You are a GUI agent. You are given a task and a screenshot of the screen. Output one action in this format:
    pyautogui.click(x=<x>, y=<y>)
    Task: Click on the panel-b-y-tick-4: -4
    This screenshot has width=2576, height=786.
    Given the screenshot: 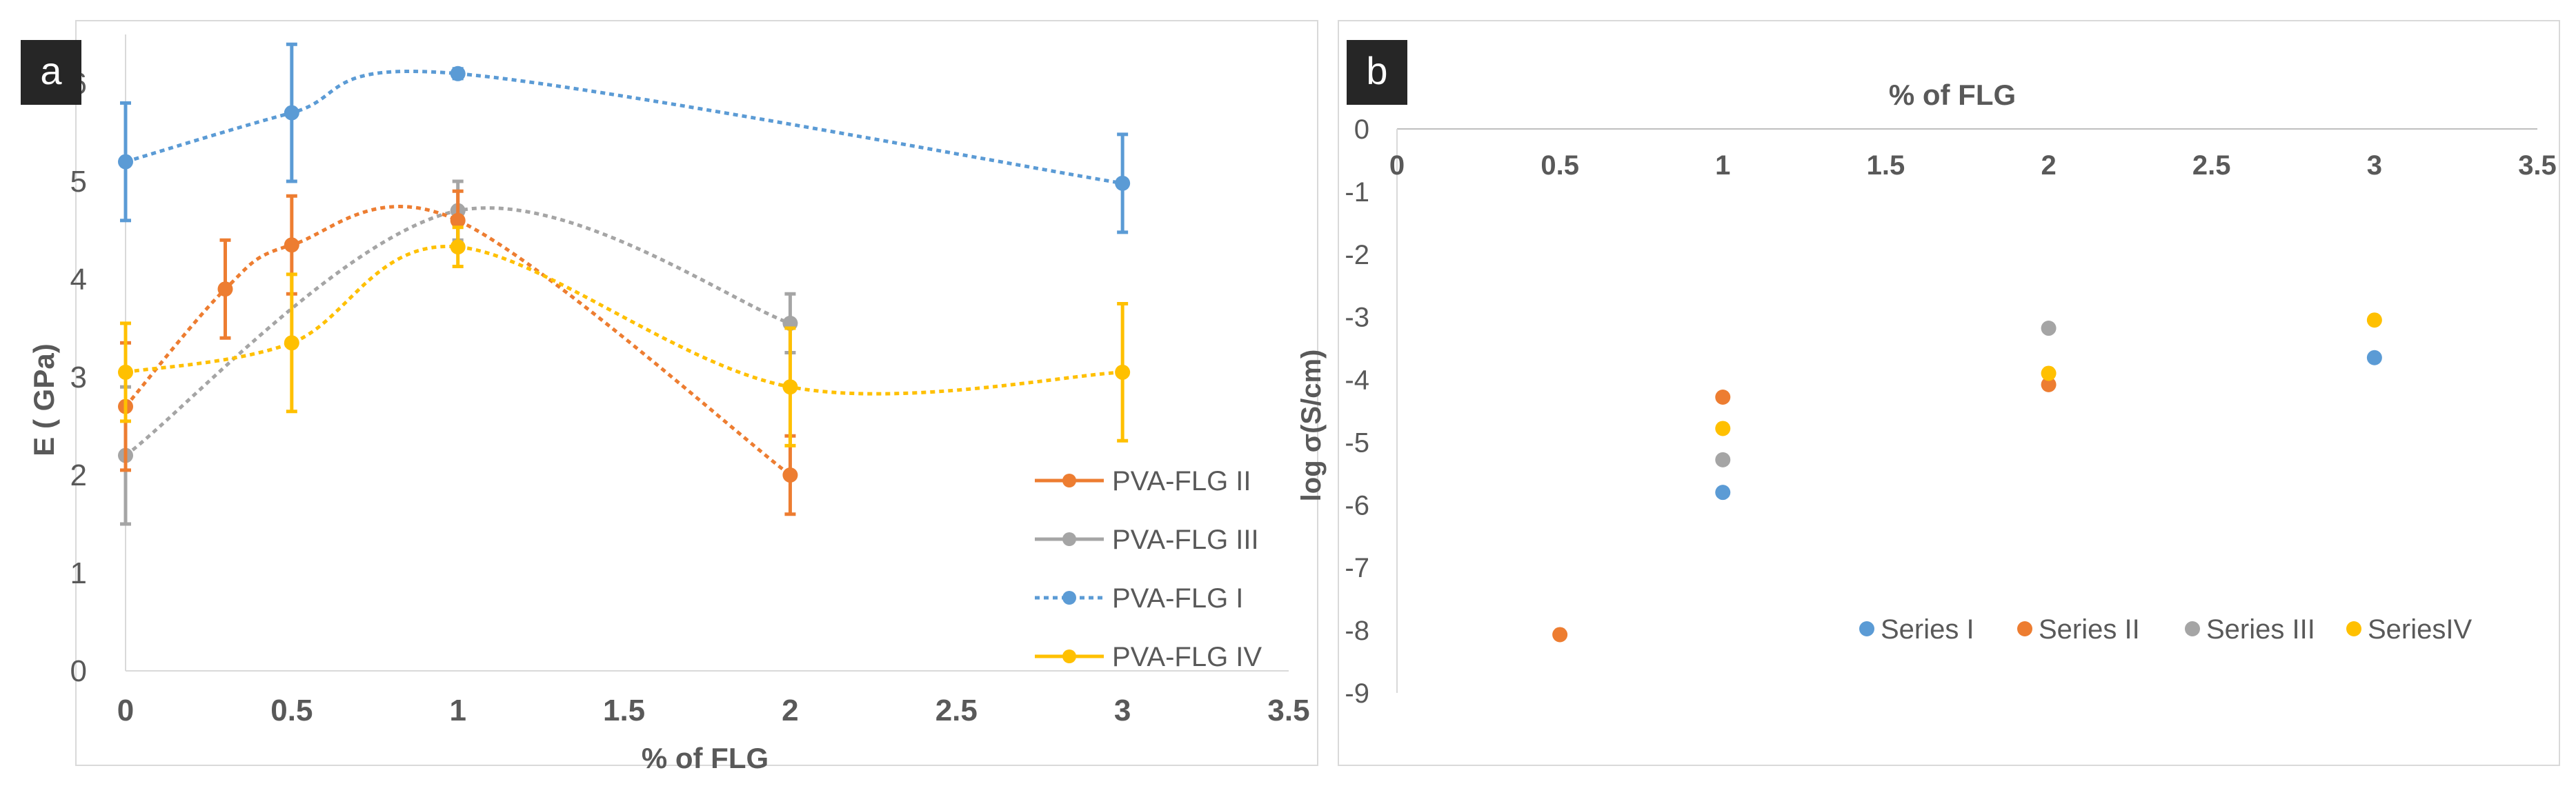 What is the action you would take?
    pyautogui.click(x=1357, y=381)
    